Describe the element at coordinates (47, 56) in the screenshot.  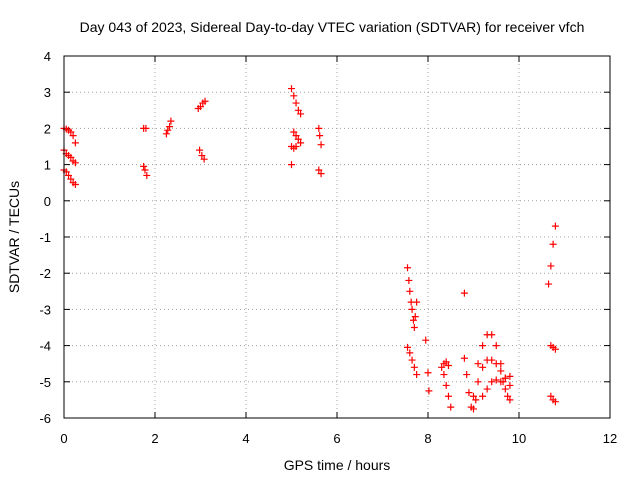
I see `y-tick-label: 4` at that location.